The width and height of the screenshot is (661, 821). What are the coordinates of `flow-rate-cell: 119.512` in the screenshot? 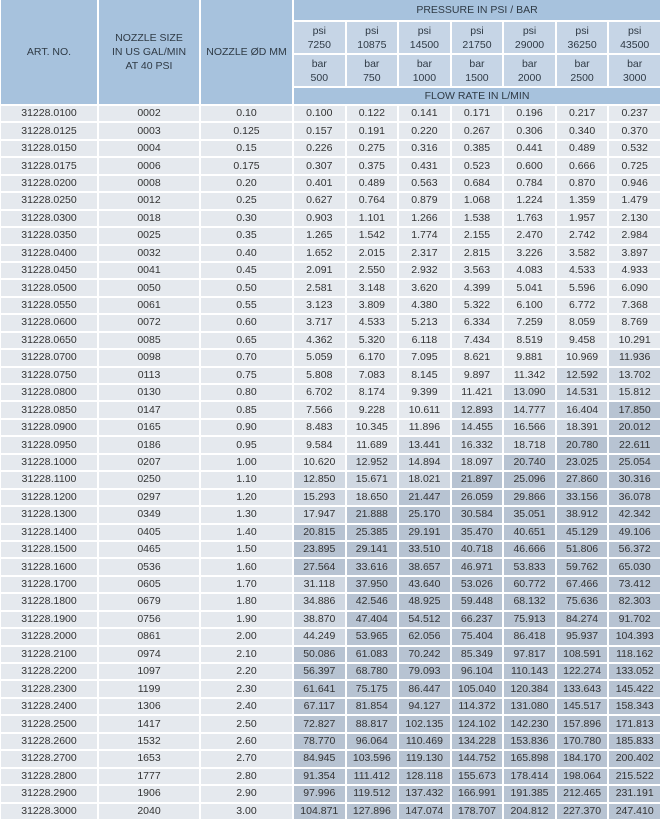 It's located at (372, 794).